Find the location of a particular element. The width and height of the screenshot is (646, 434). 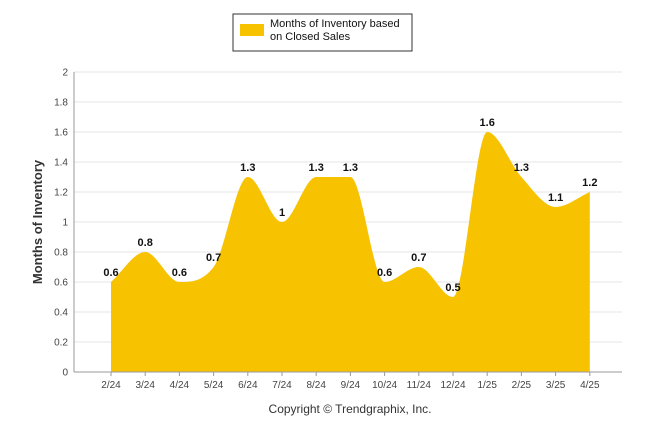

y-tick-label: 1.8 is located at coordinates (61, 103).